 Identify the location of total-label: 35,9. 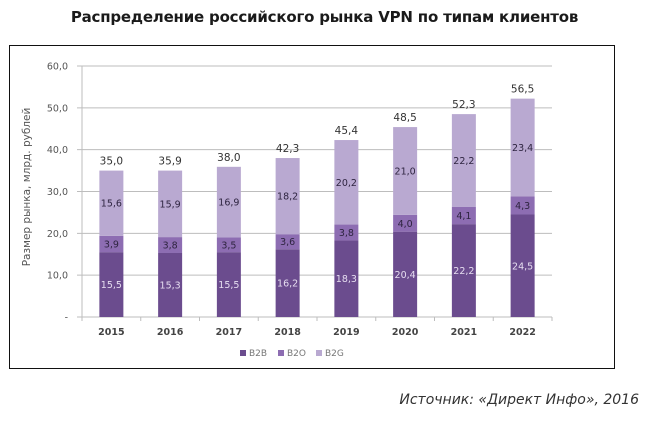
(169, 162).